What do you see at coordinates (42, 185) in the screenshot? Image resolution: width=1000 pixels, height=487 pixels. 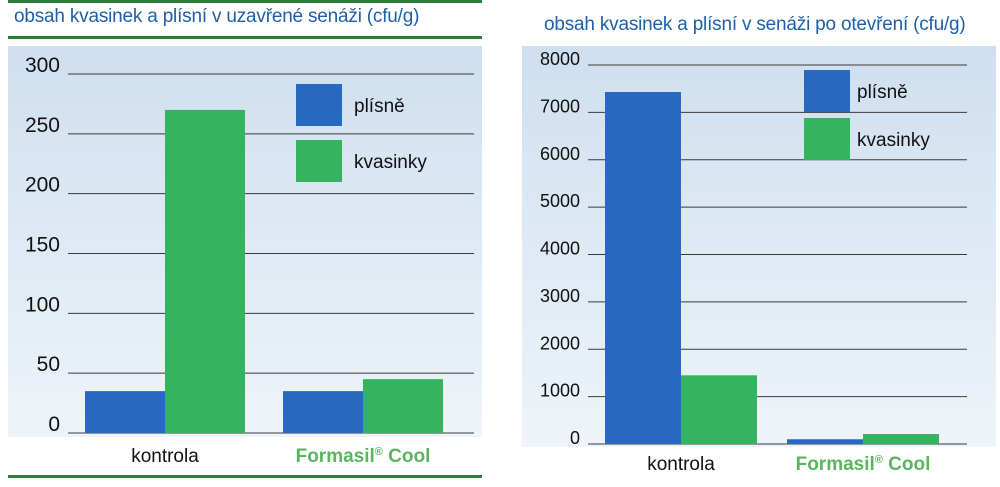 I see `y-tick-label: 200` at bounding box center [42, 185].